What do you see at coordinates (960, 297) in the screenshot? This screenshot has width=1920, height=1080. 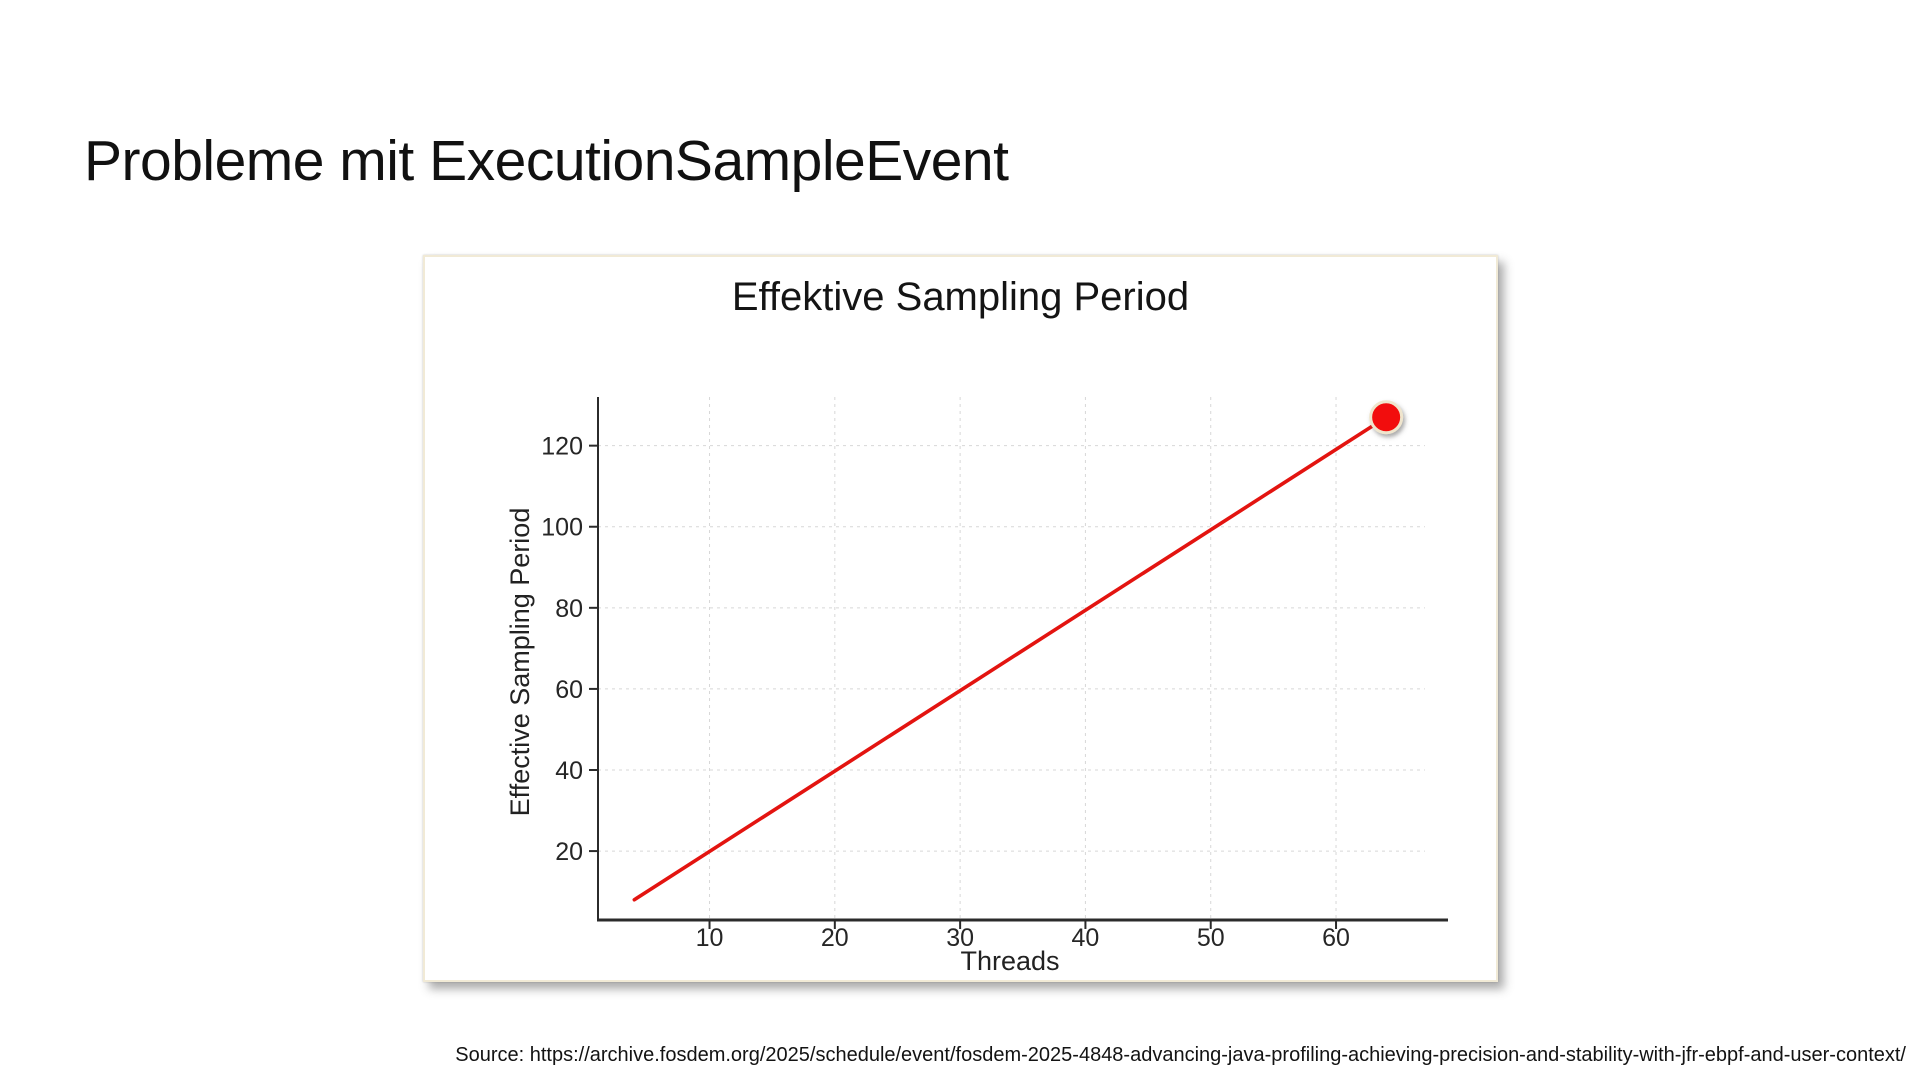 I see `chart-title: Effektive Sampling Period` at bounding box center [960, 297].